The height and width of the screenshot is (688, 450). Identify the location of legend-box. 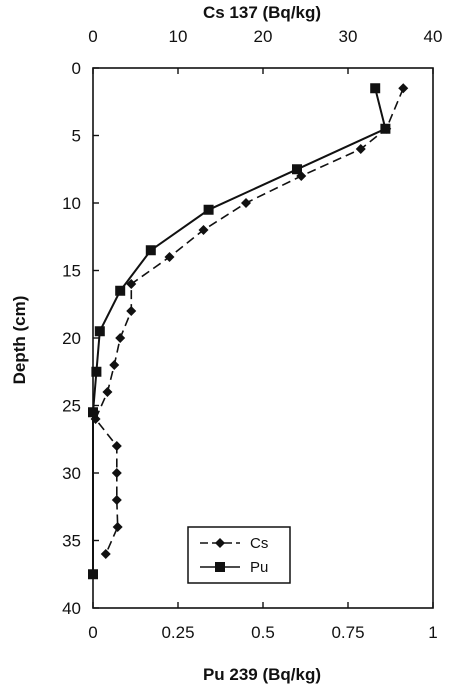
(239, 555).